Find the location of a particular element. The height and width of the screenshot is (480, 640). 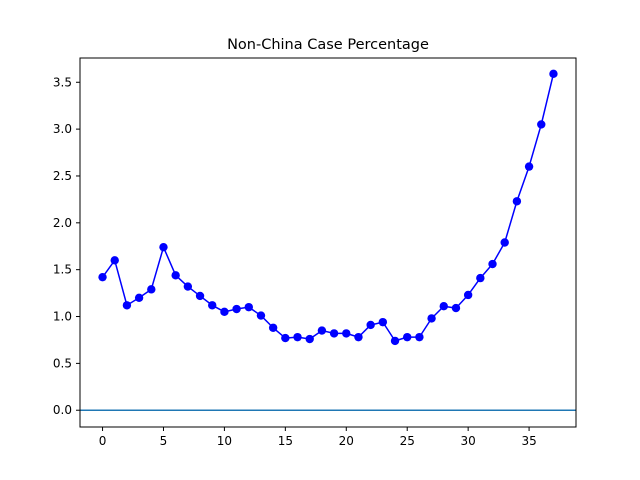

x-tick-label: 25 is located at coordinates (407, 441).